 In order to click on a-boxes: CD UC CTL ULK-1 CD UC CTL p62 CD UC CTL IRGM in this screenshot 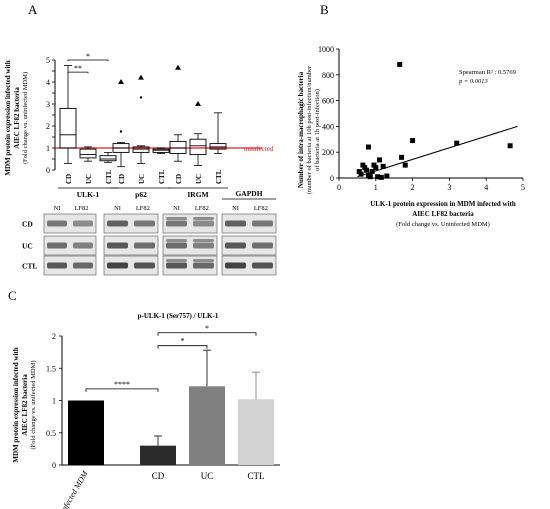, I will do `click(143, 131)`.